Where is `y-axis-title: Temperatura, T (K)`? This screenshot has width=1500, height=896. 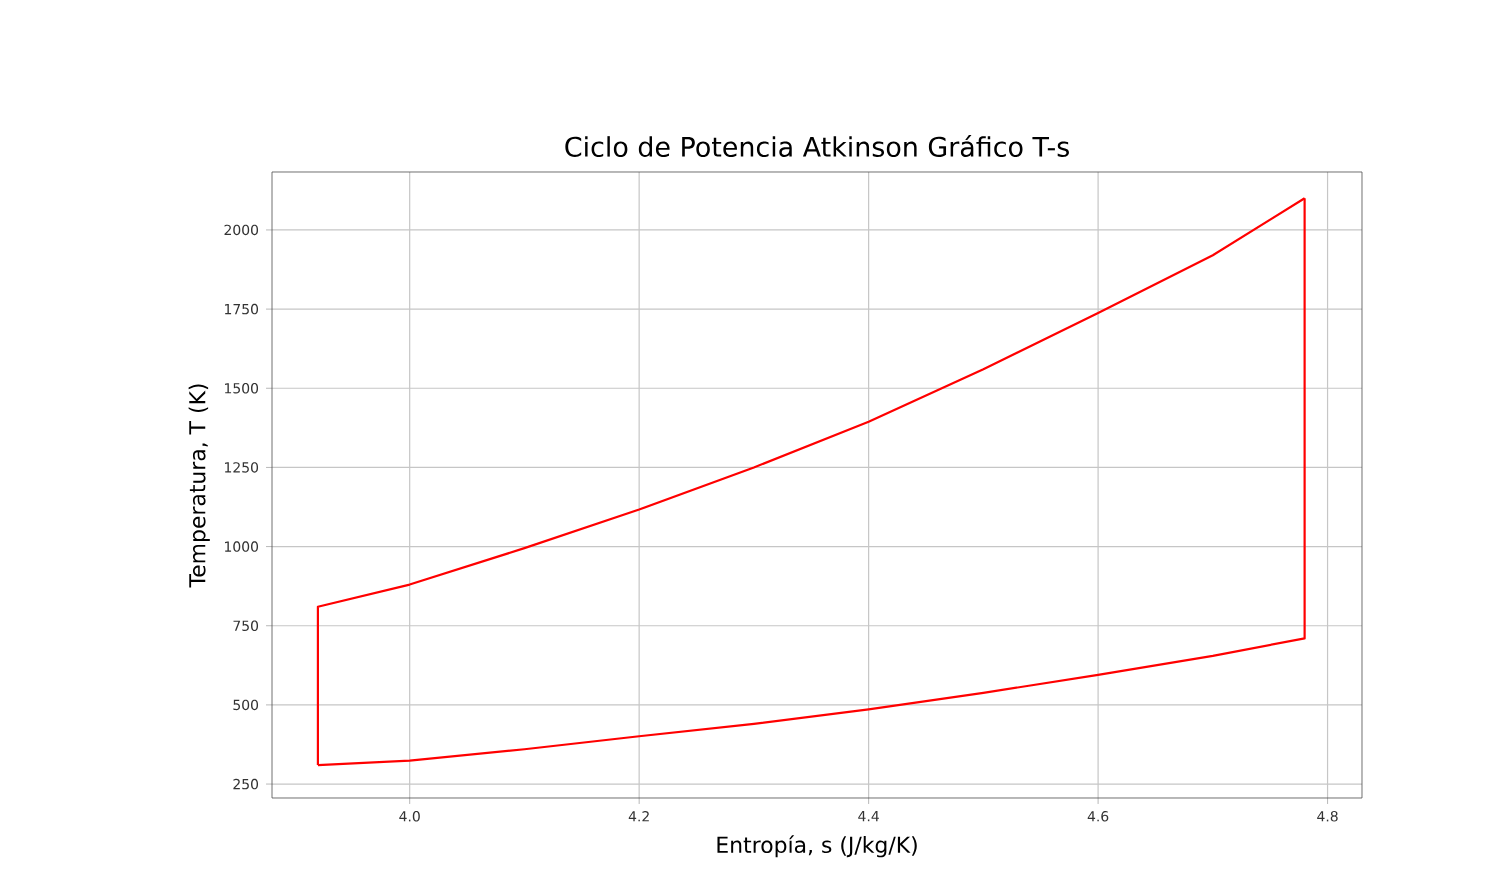 y-axis-title: Temperatura, T (K) is located at coordinates (199, 486).